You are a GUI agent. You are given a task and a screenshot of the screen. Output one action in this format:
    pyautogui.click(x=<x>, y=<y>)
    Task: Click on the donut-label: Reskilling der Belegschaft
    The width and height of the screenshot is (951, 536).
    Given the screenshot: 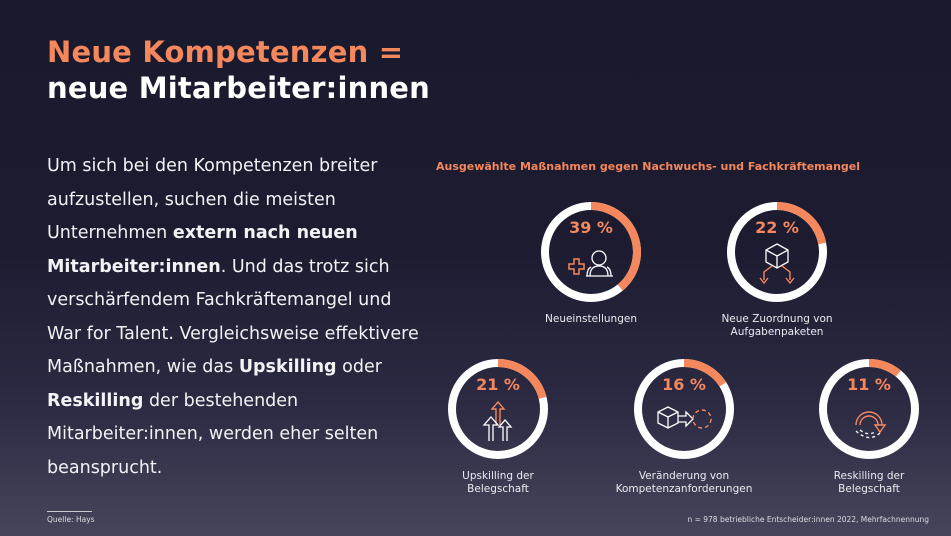 What is the action you would take?
    pyautogui.click(x=869, y=482)
    